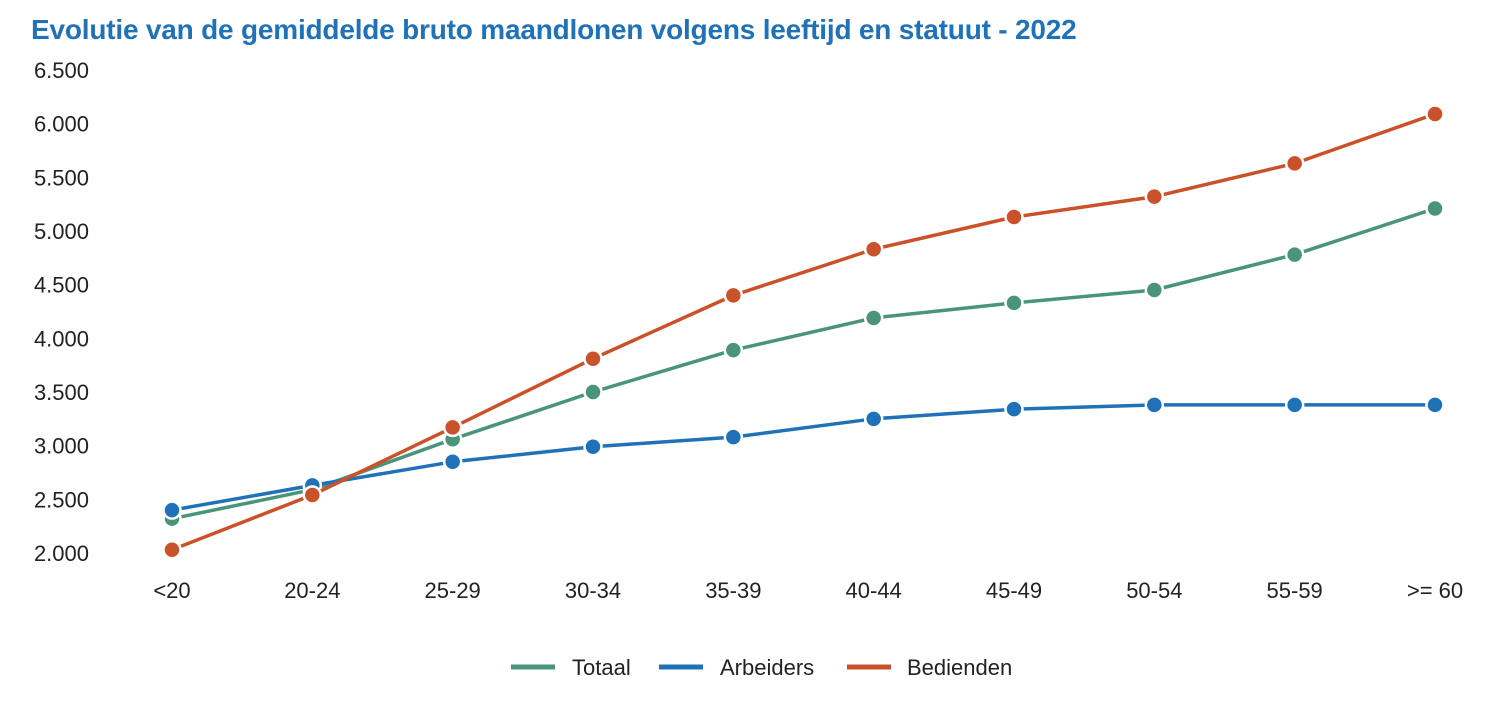  What do you see at coordinates (1295, 590) in the screenshot?
I see `x-tick-label: 55-59` at bounding box center [1295, 590].